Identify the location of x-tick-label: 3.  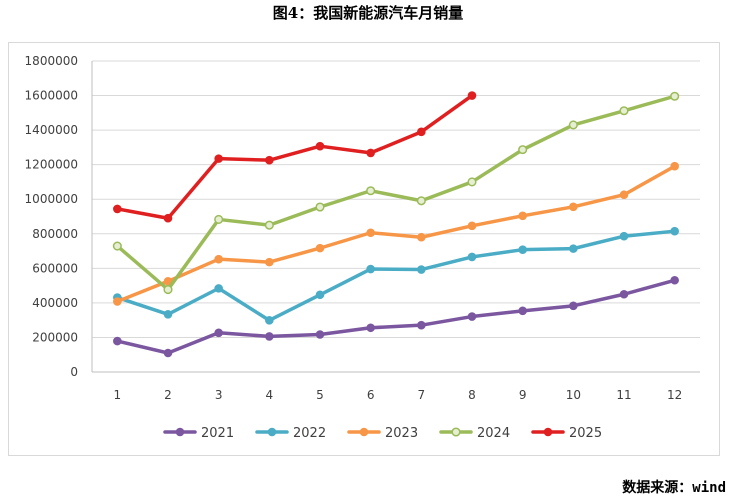
(219, 395).